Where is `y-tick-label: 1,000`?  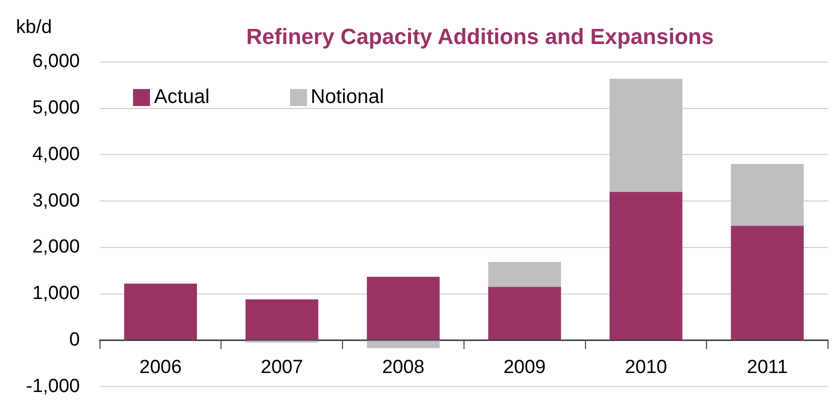 y-tick-label: 1,000 is located at coordinates (56, 293).